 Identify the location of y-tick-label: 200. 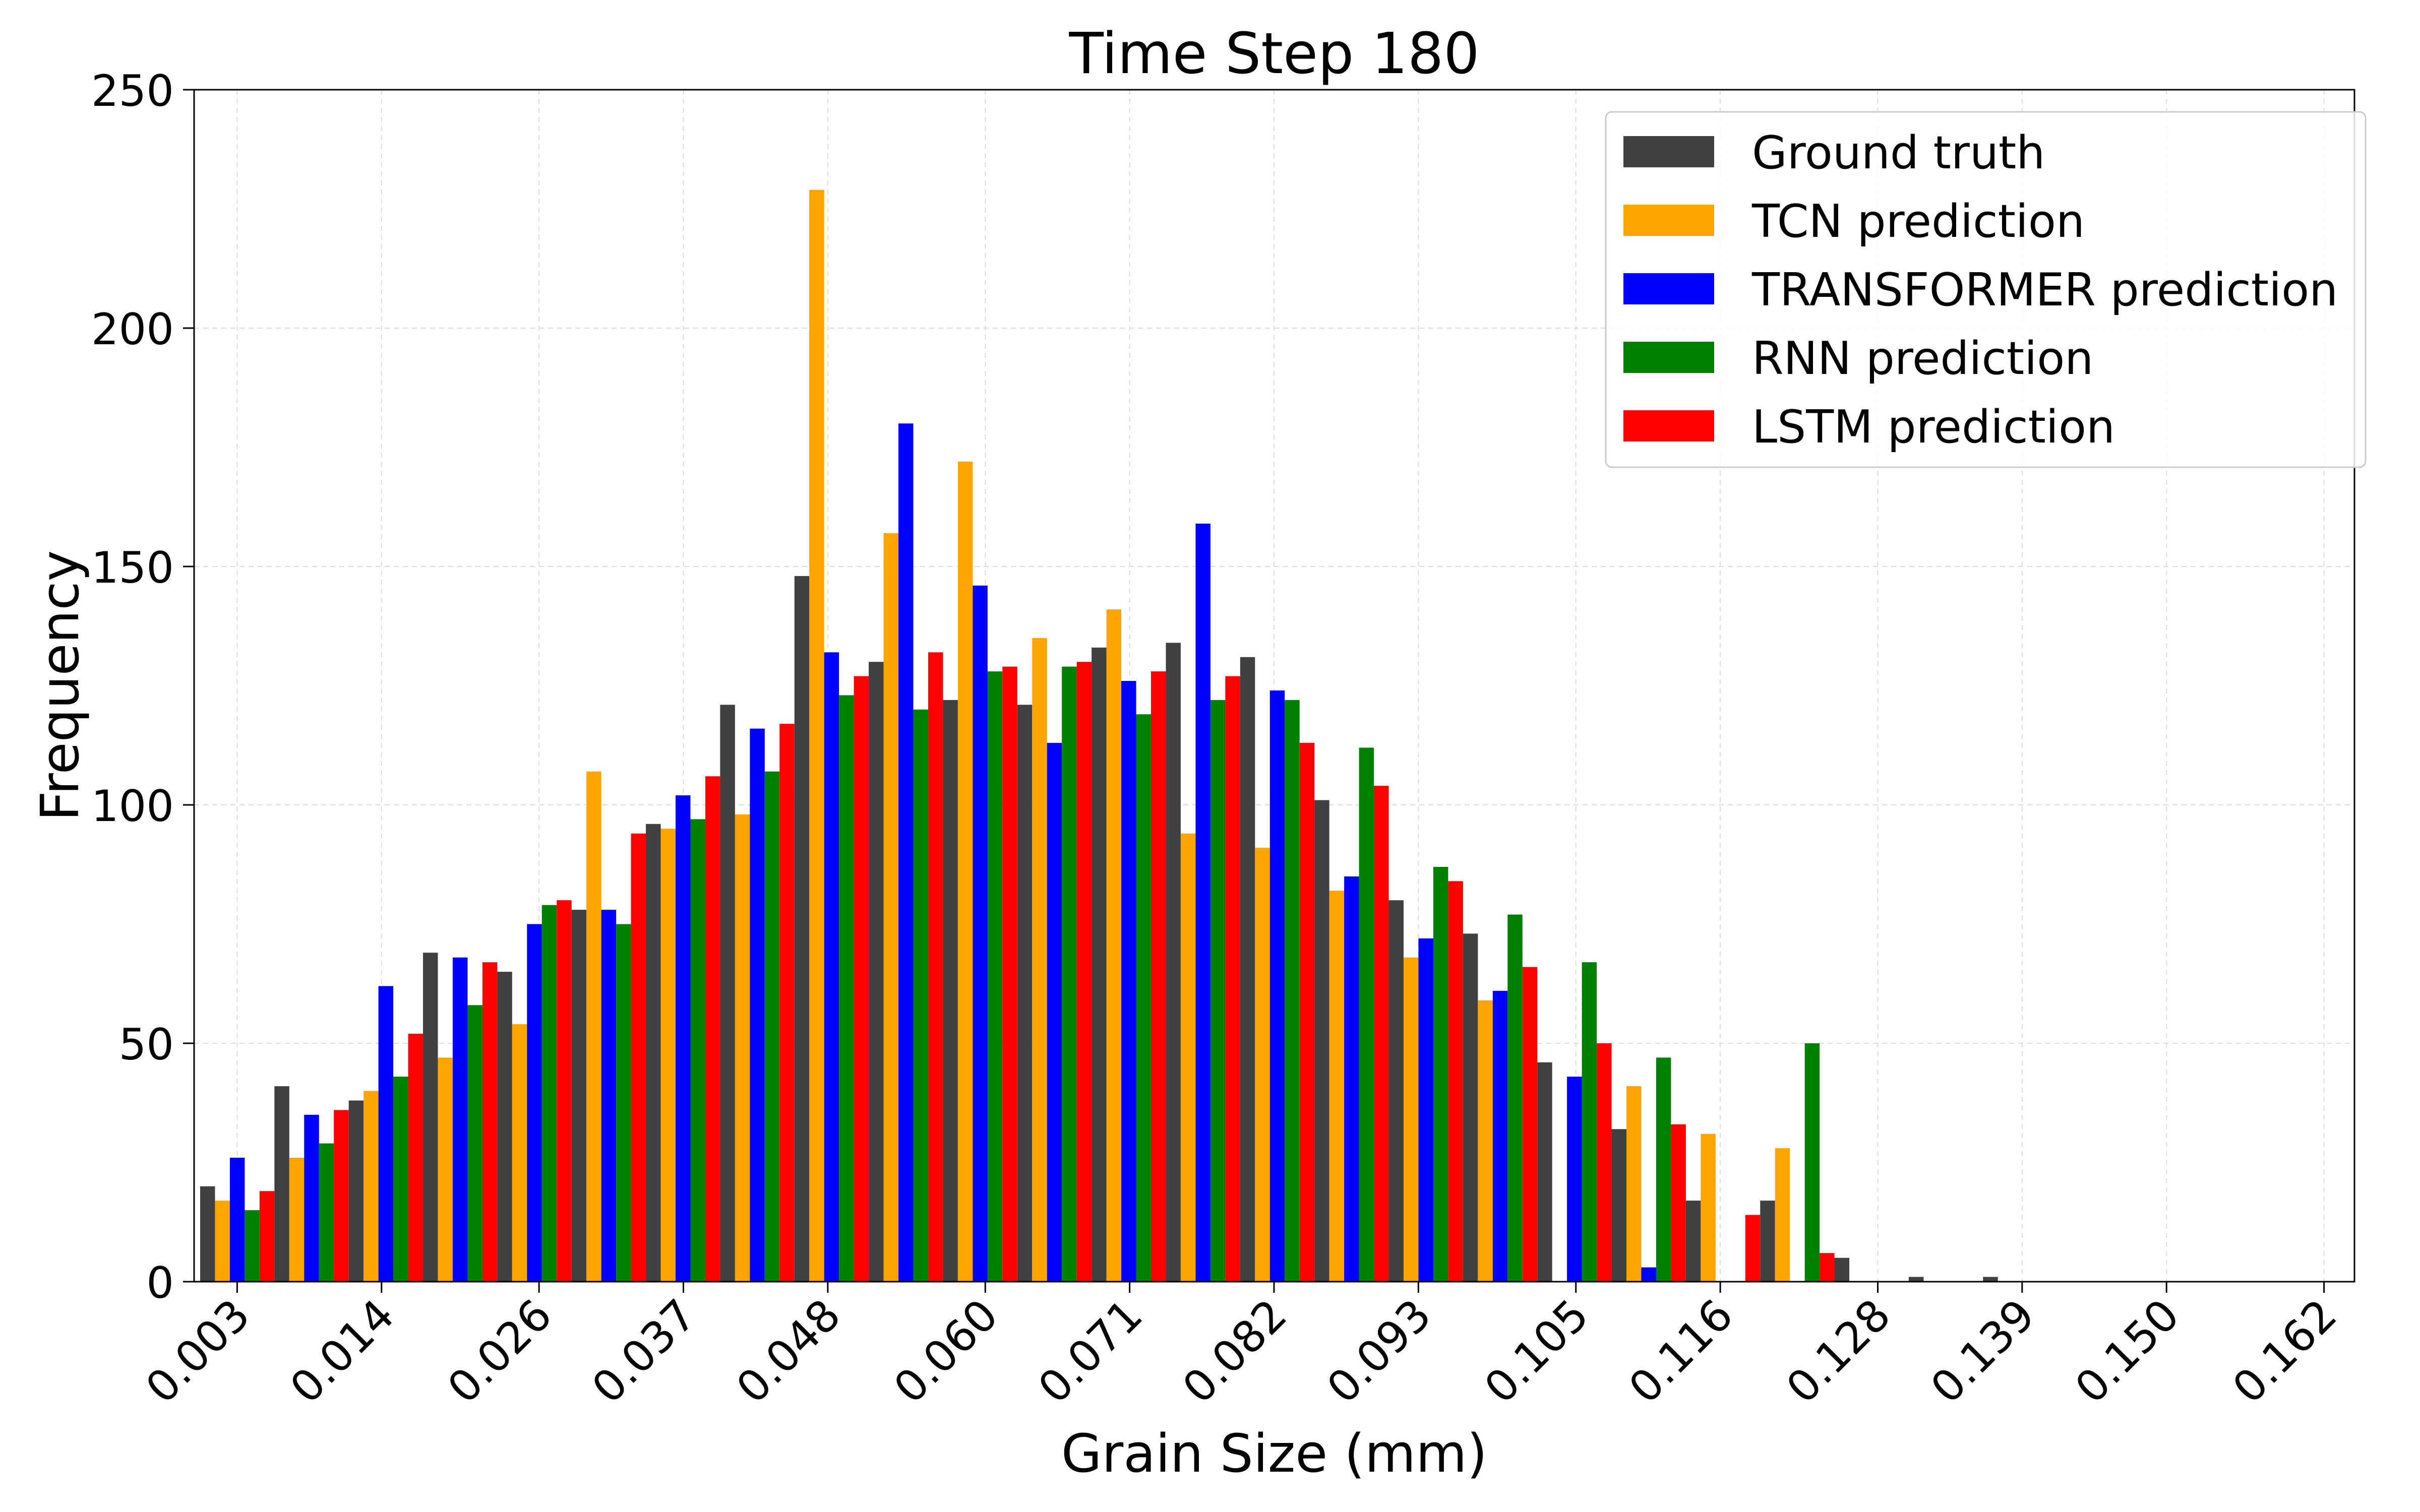
(132, 330).